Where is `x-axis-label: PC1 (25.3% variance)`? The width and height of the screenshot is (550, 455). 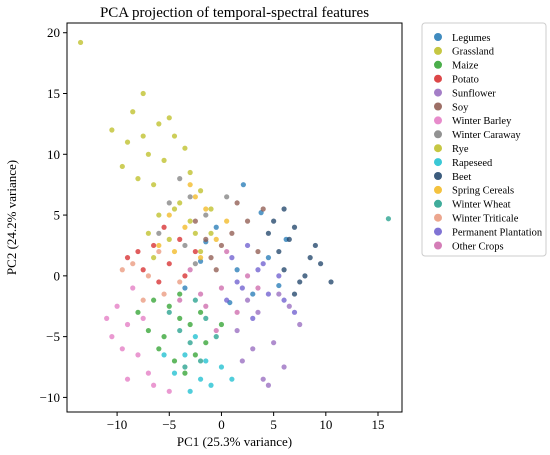 x-axis-label: PC1 (25.3% variance) is located at coordinates (234, 441).